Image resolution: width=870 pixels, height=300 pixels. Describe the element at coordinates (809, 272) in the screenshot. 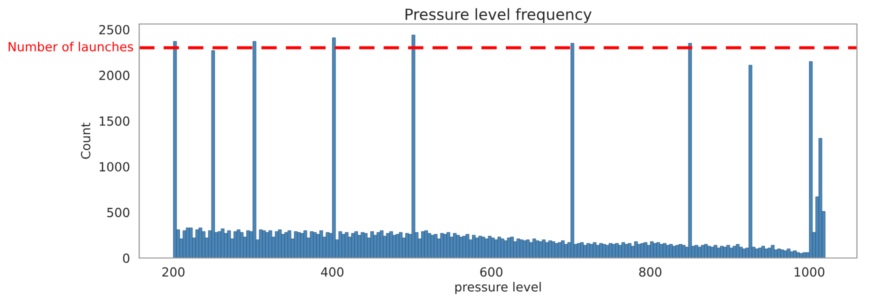

I see `x-tick-label: 1000` at that location.